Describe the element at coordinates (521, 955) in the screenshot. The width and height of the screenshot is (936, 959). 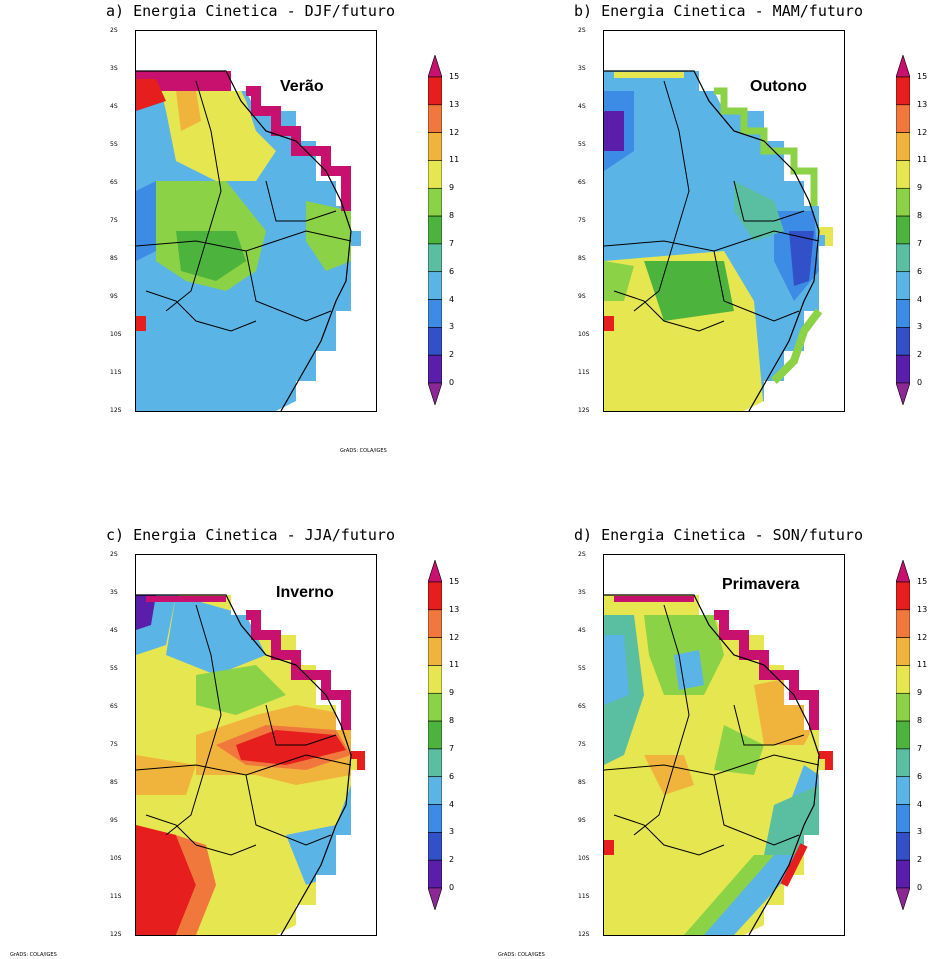
I see `credit-label: GrADS: COLA/IGES` at that location.